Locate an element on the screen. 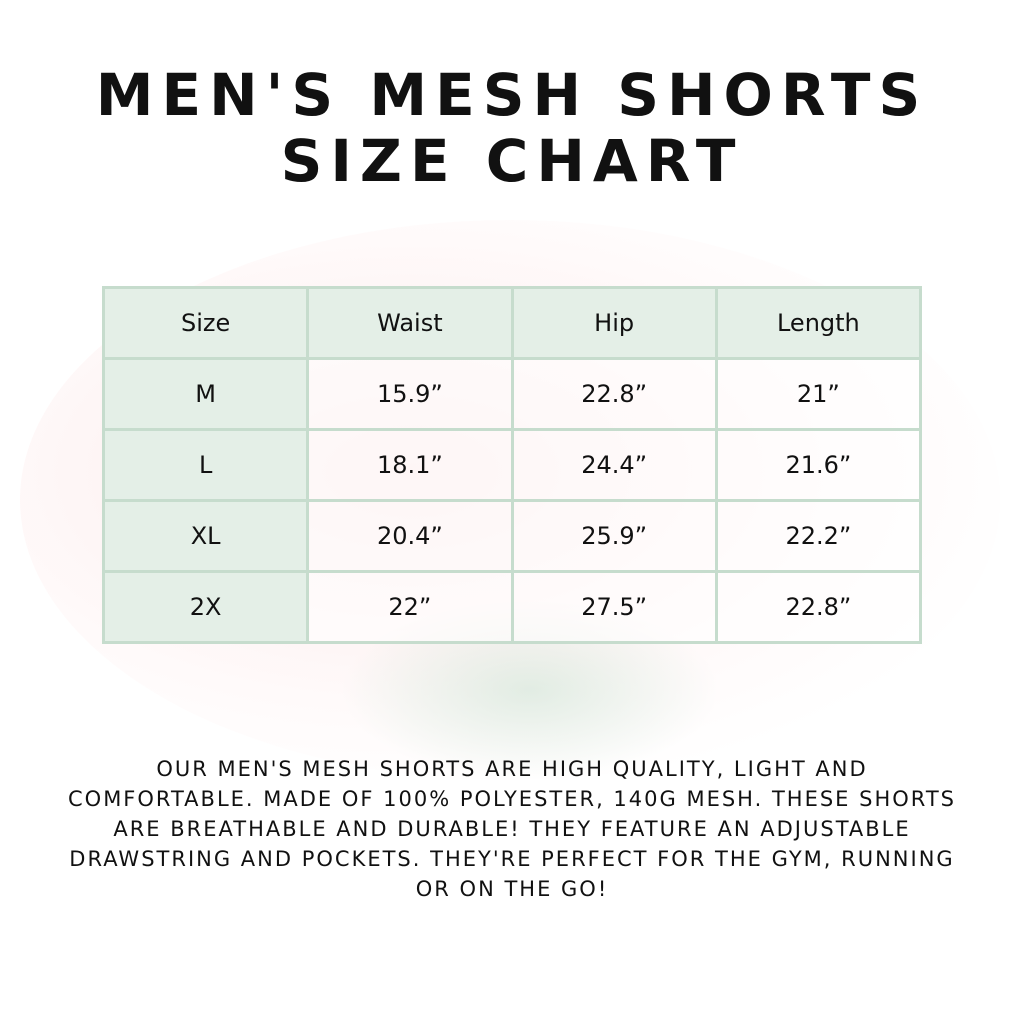  cell-hip: 22.8” is located at coordinates (614, 394).